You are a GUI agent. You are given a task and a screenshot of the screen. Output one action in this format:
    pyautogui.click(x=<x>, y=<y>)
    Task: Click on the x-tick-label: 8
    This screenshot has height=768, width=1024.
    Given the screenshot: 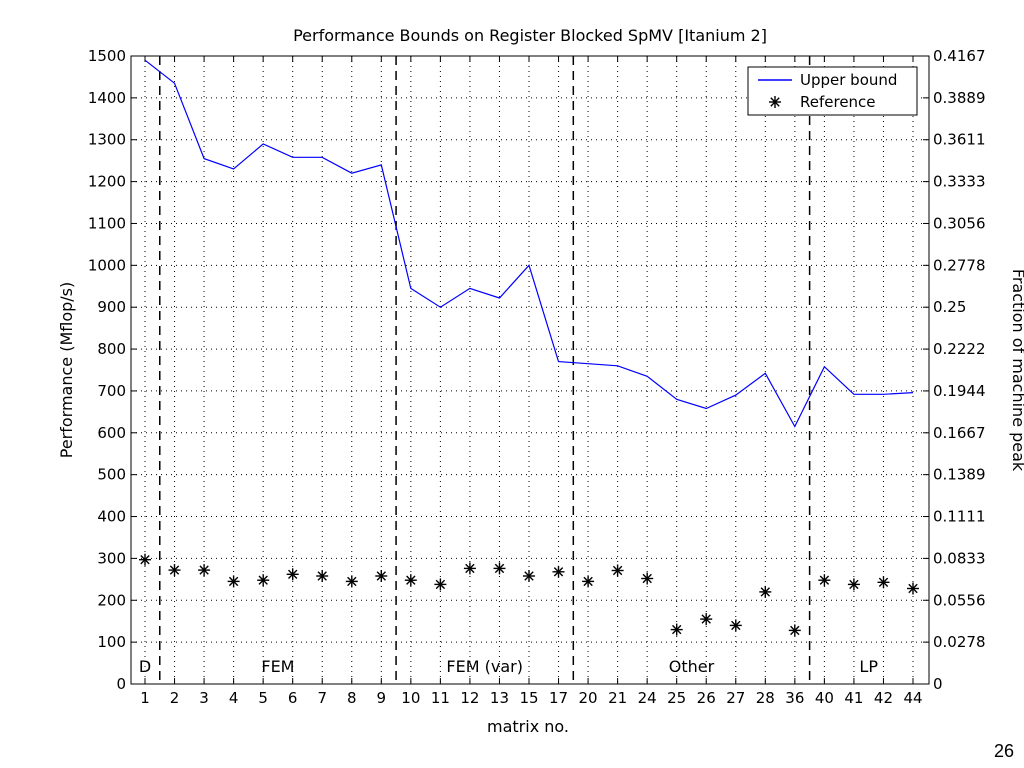 What is the action you would take?
    pyautogui.click(x=352, y=698)
    